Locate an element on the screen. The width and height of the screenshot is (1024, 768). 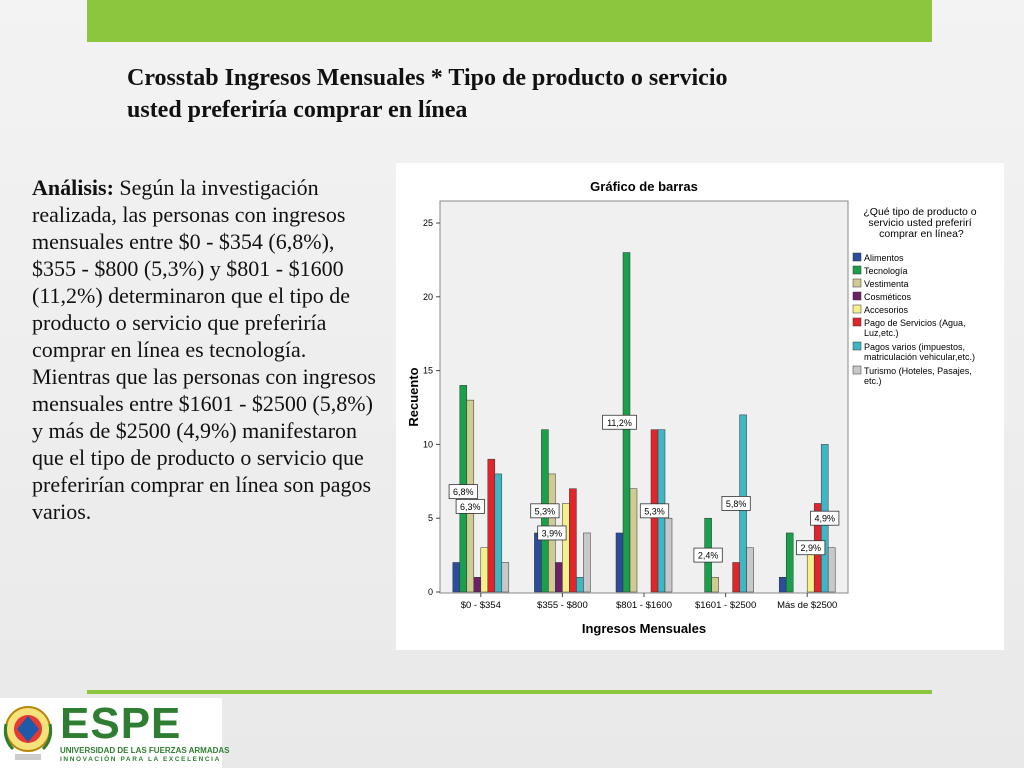
legend-label: Turismo (Hoteles, Pasajes, etc.) is located at coordinates (918, 376).